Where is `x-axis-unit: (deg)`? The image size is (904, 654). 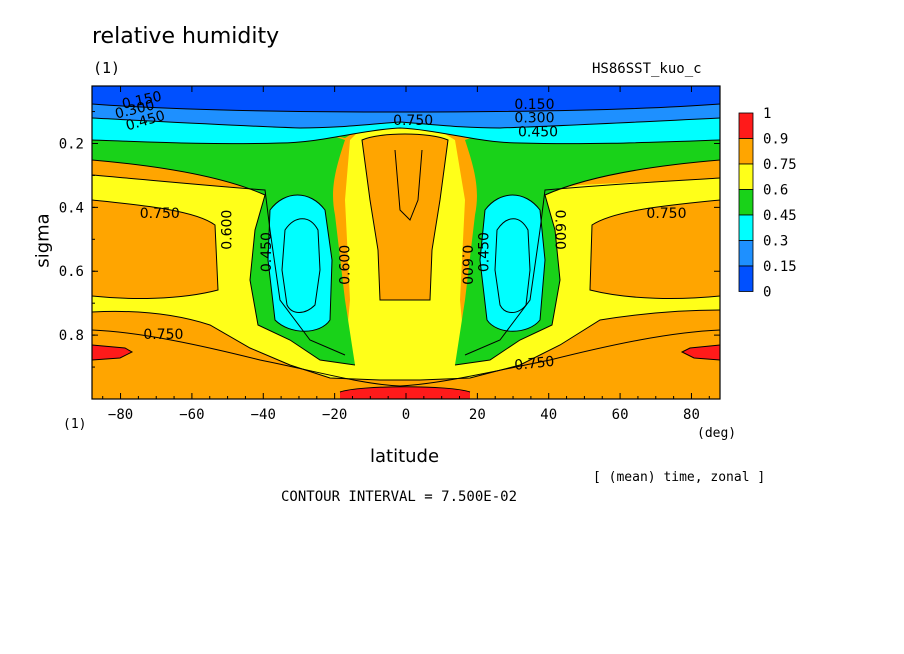
x-axis-unit: (deg) is located at coordinates (717, 433).